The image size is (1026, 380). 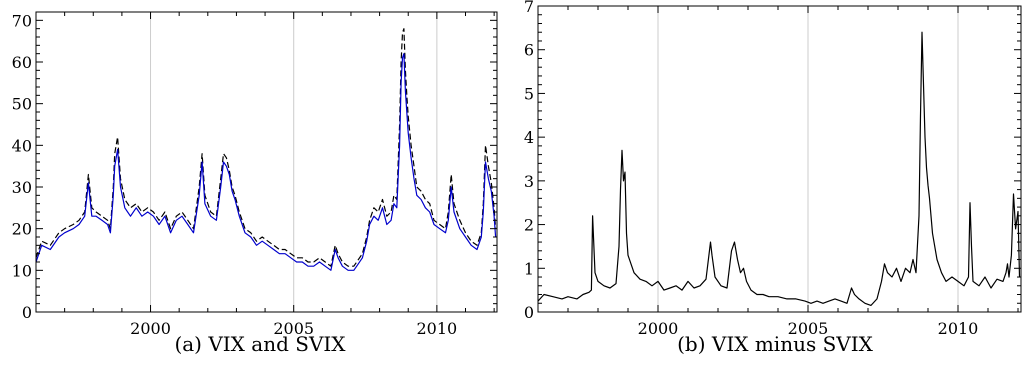 I want to click on b-x-tick-label: 2005, so click(x=808, y=328).